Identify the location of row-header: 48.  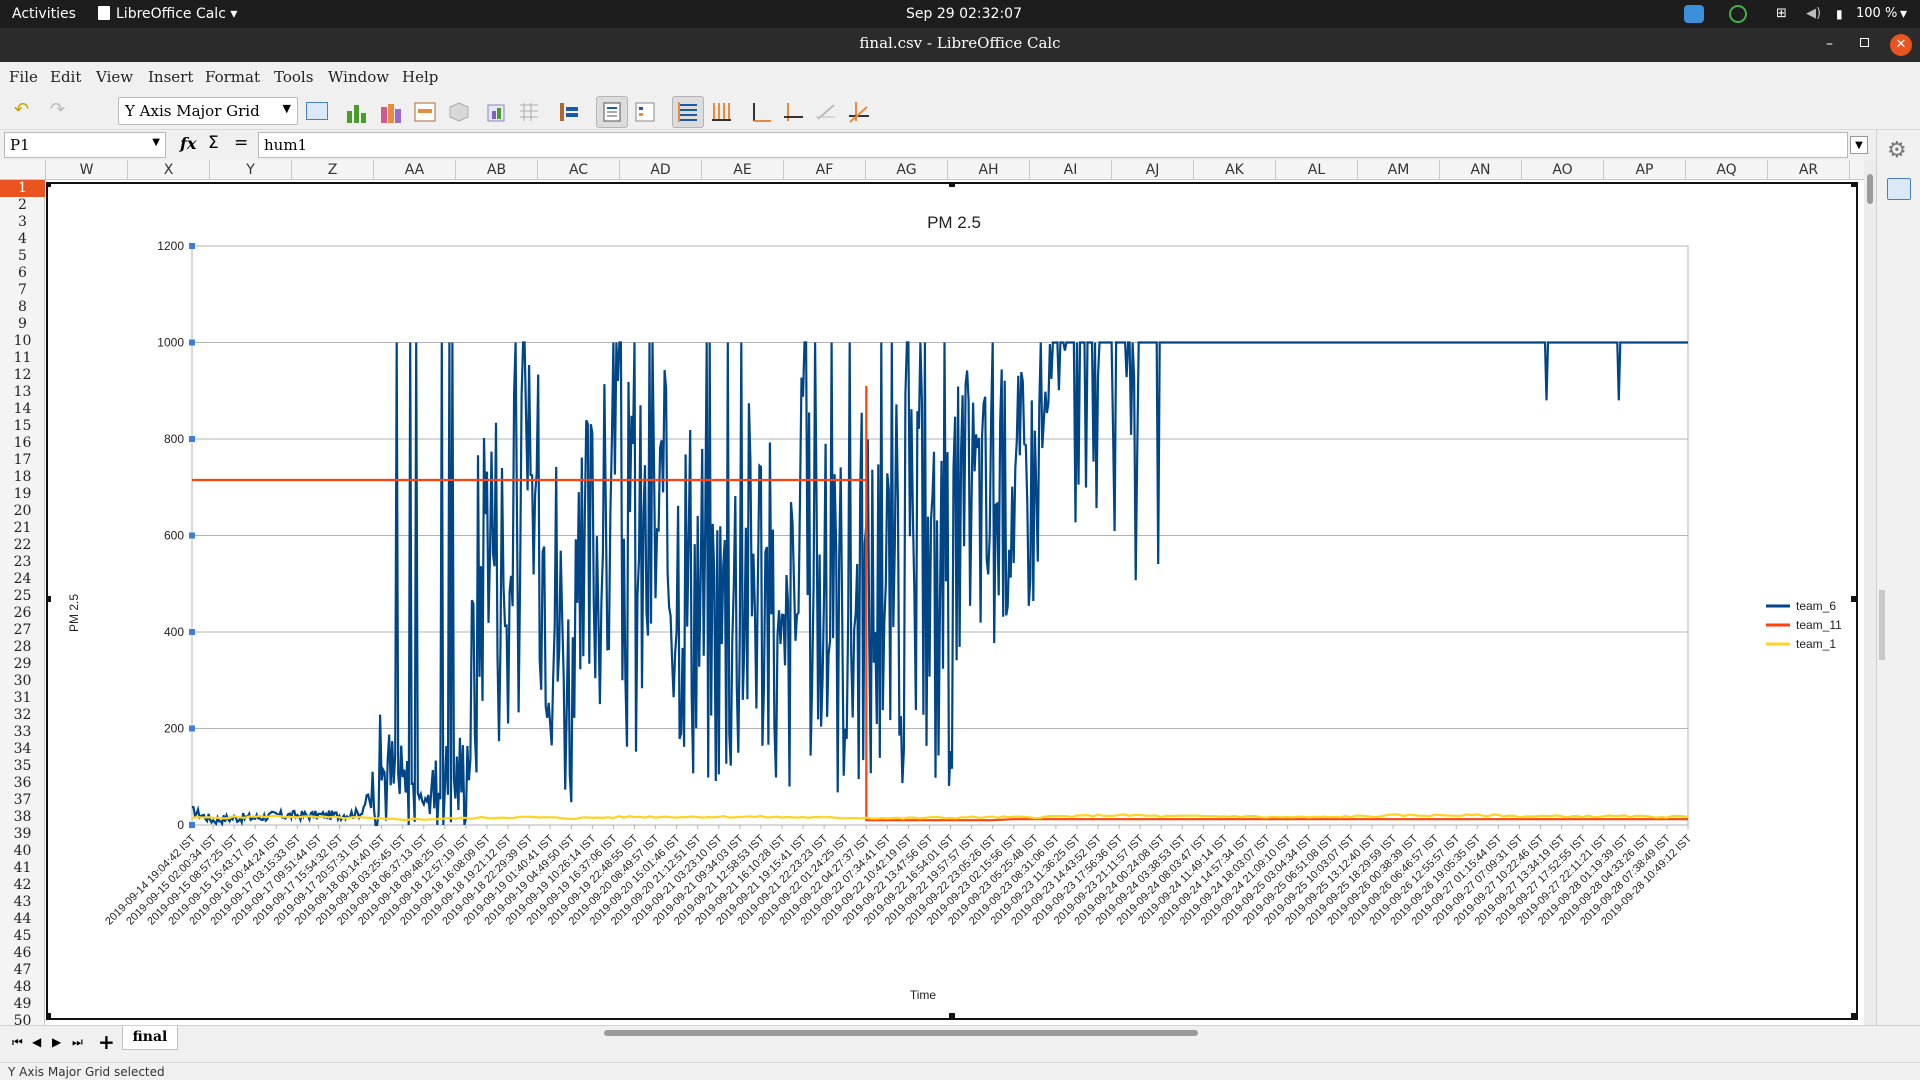
(22, 987).